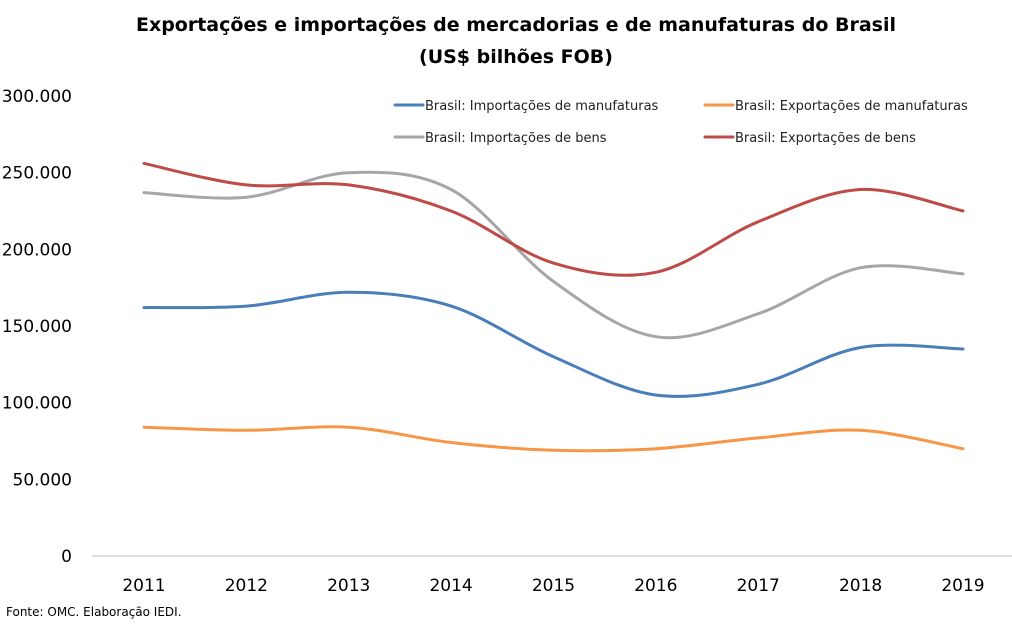  I want to click on y-tick-label: 150.000, so click(37, 327).